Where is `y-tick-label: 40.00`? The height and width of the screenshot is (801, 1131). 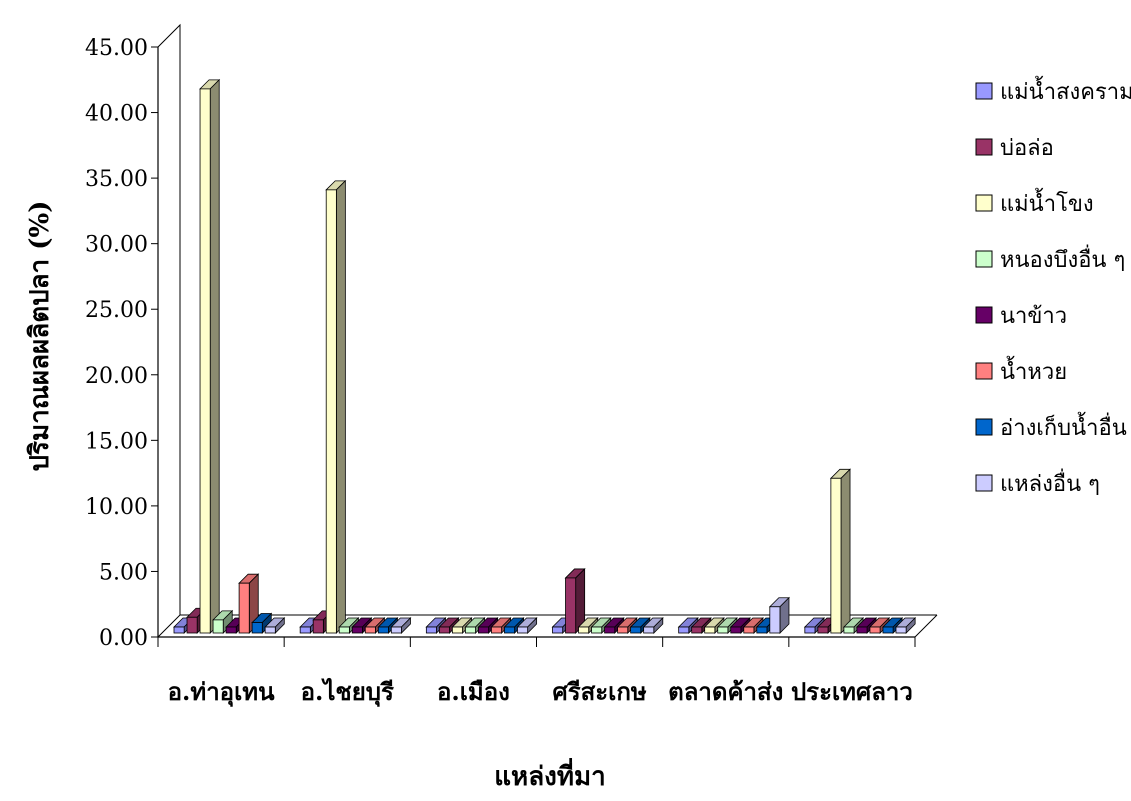
y-tick-label: 40.00 is located at coordinates (116, 114).